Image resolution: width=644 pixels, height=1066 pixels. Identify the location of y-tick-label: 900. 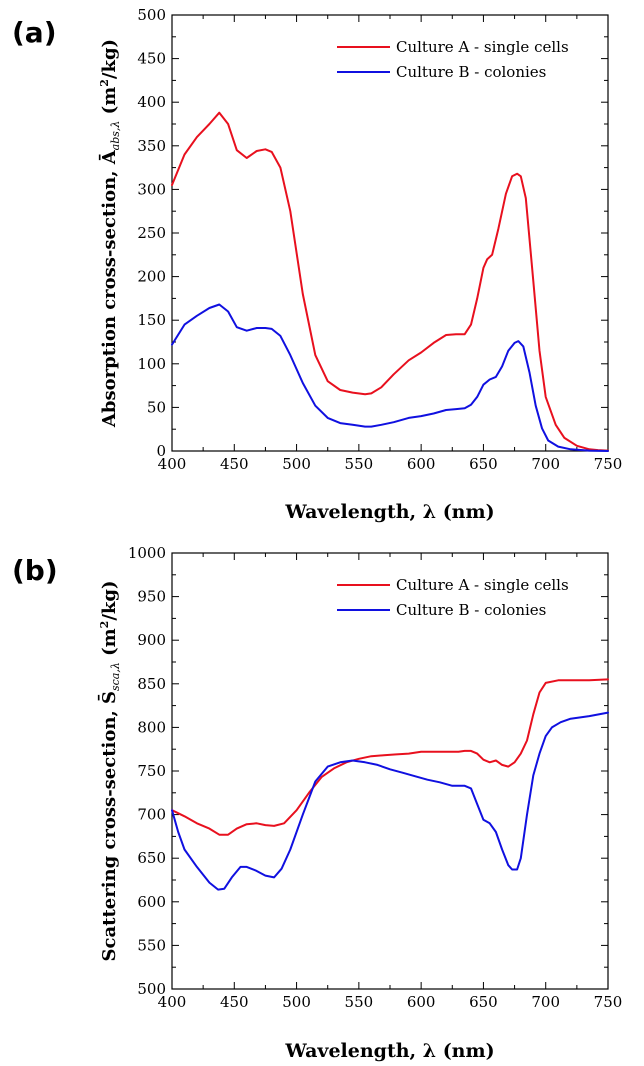
(151, 640).